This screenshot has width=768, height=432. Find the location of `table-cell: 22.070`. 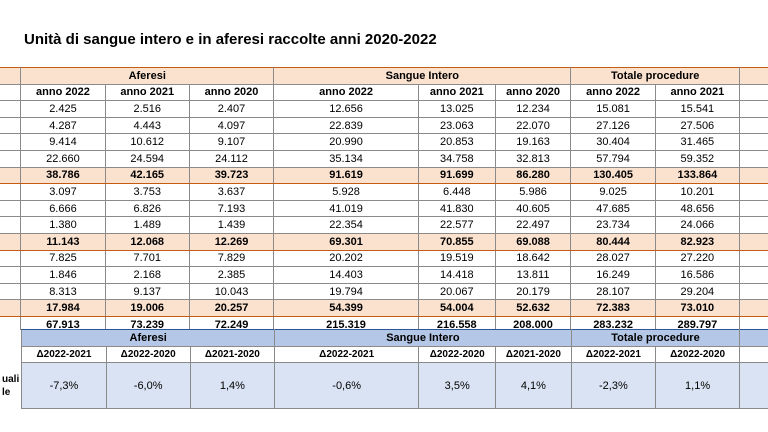

table-cell: 22.070 is located at coordinates (533, 125).